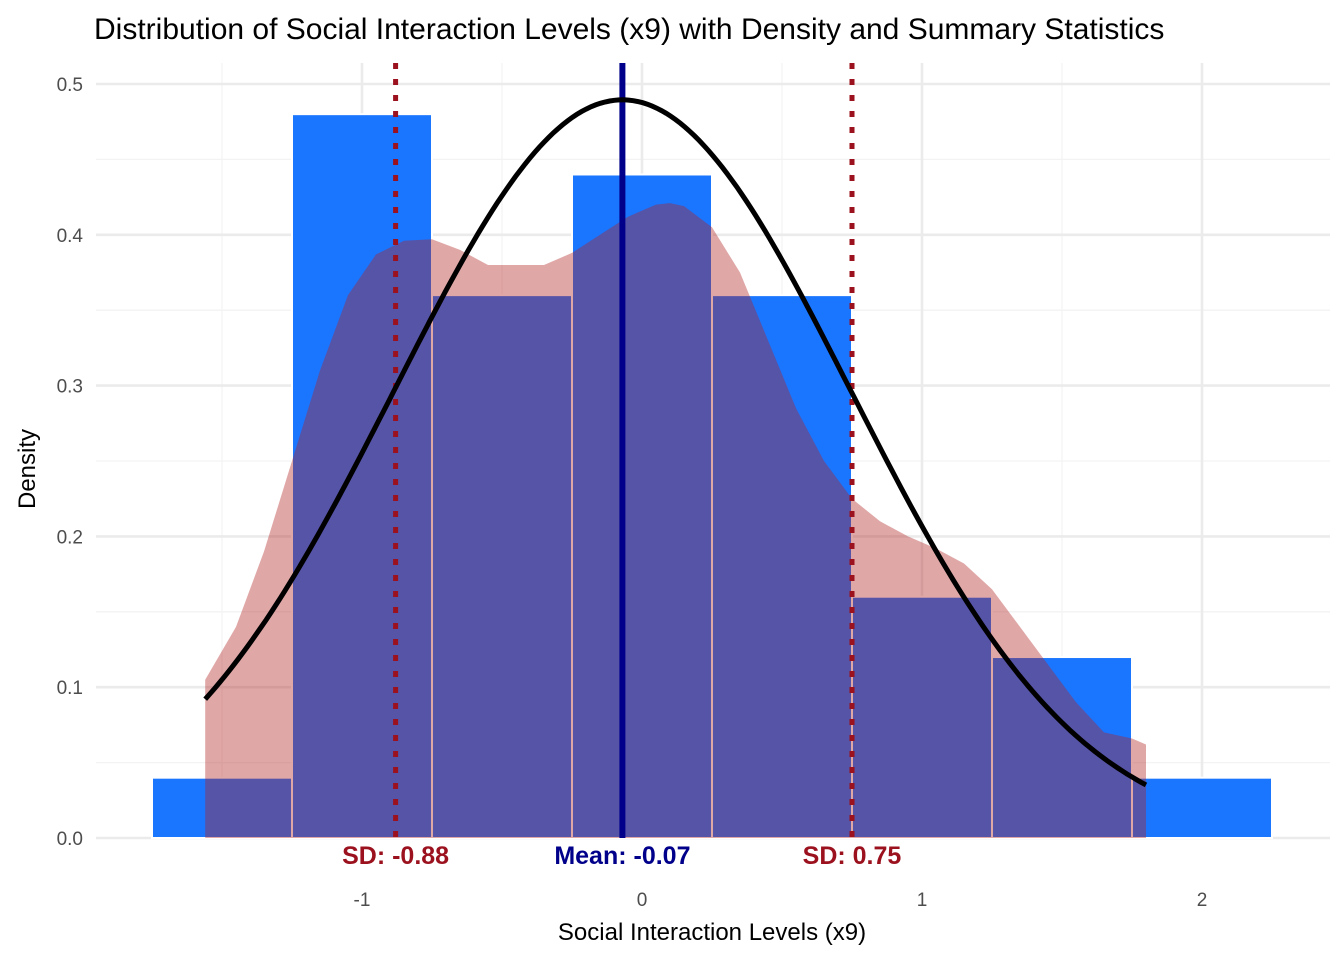 The width and height of the screenshot is (1344, 965). What do you see at coordinates (70, 688) in the screenshot?
I see `y-tick-label: 0.1` at bounding box center [70, 688].